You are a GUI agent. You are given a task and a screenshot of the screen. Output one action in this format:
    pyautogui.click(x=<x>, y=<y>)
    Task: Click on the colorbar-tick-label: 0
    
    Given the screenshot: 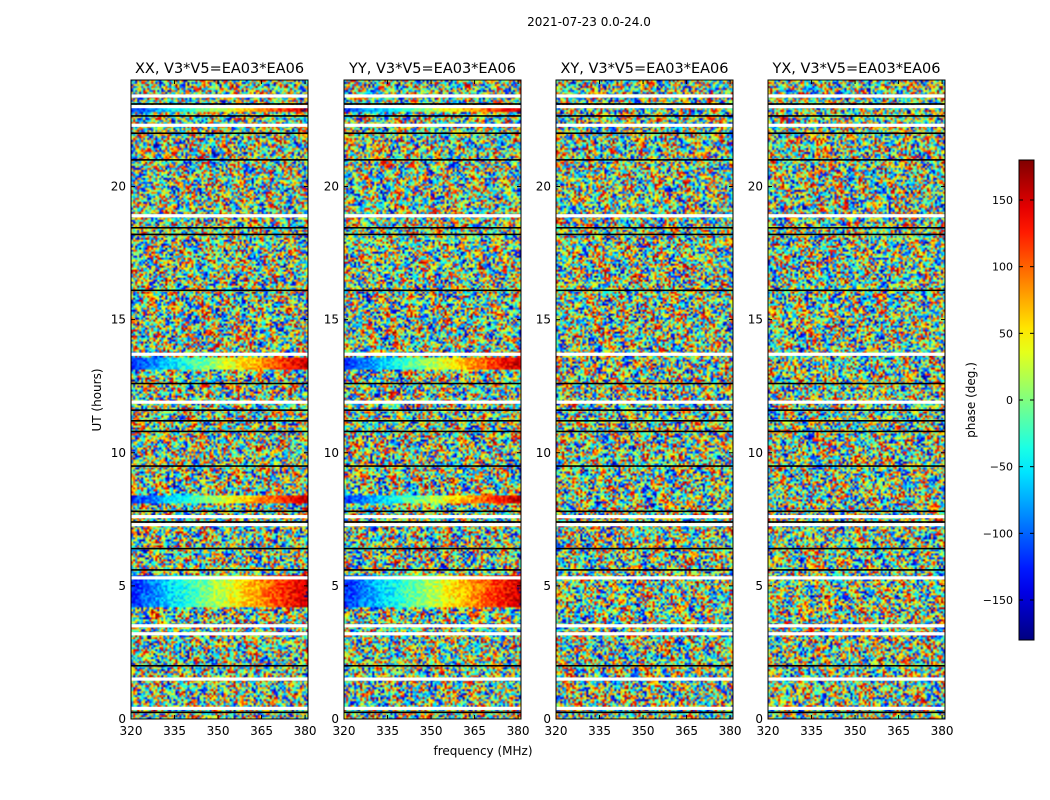 What is the action you would take?
    pyautogui.click(x=1009, y=400)
    